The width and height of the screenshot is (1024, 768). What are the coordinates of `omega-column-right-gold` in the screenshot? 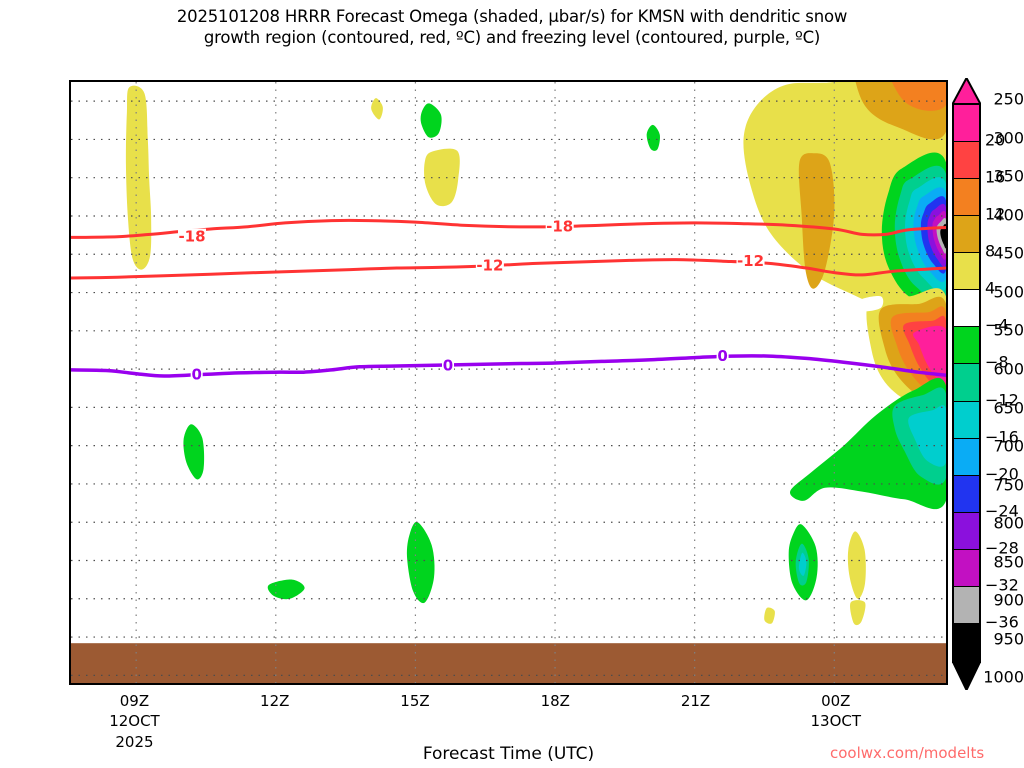 It's located at (816, 221).